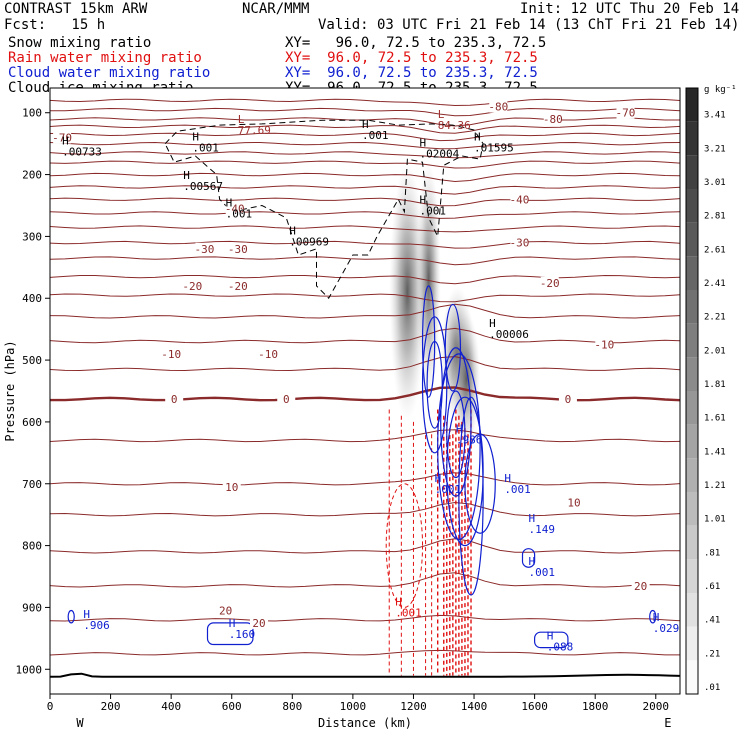 This screenshot has height=740, width=740. Describe the element at coordinates (232, 706) in the screenshot. I see `x-tick-label: 600` at that location.